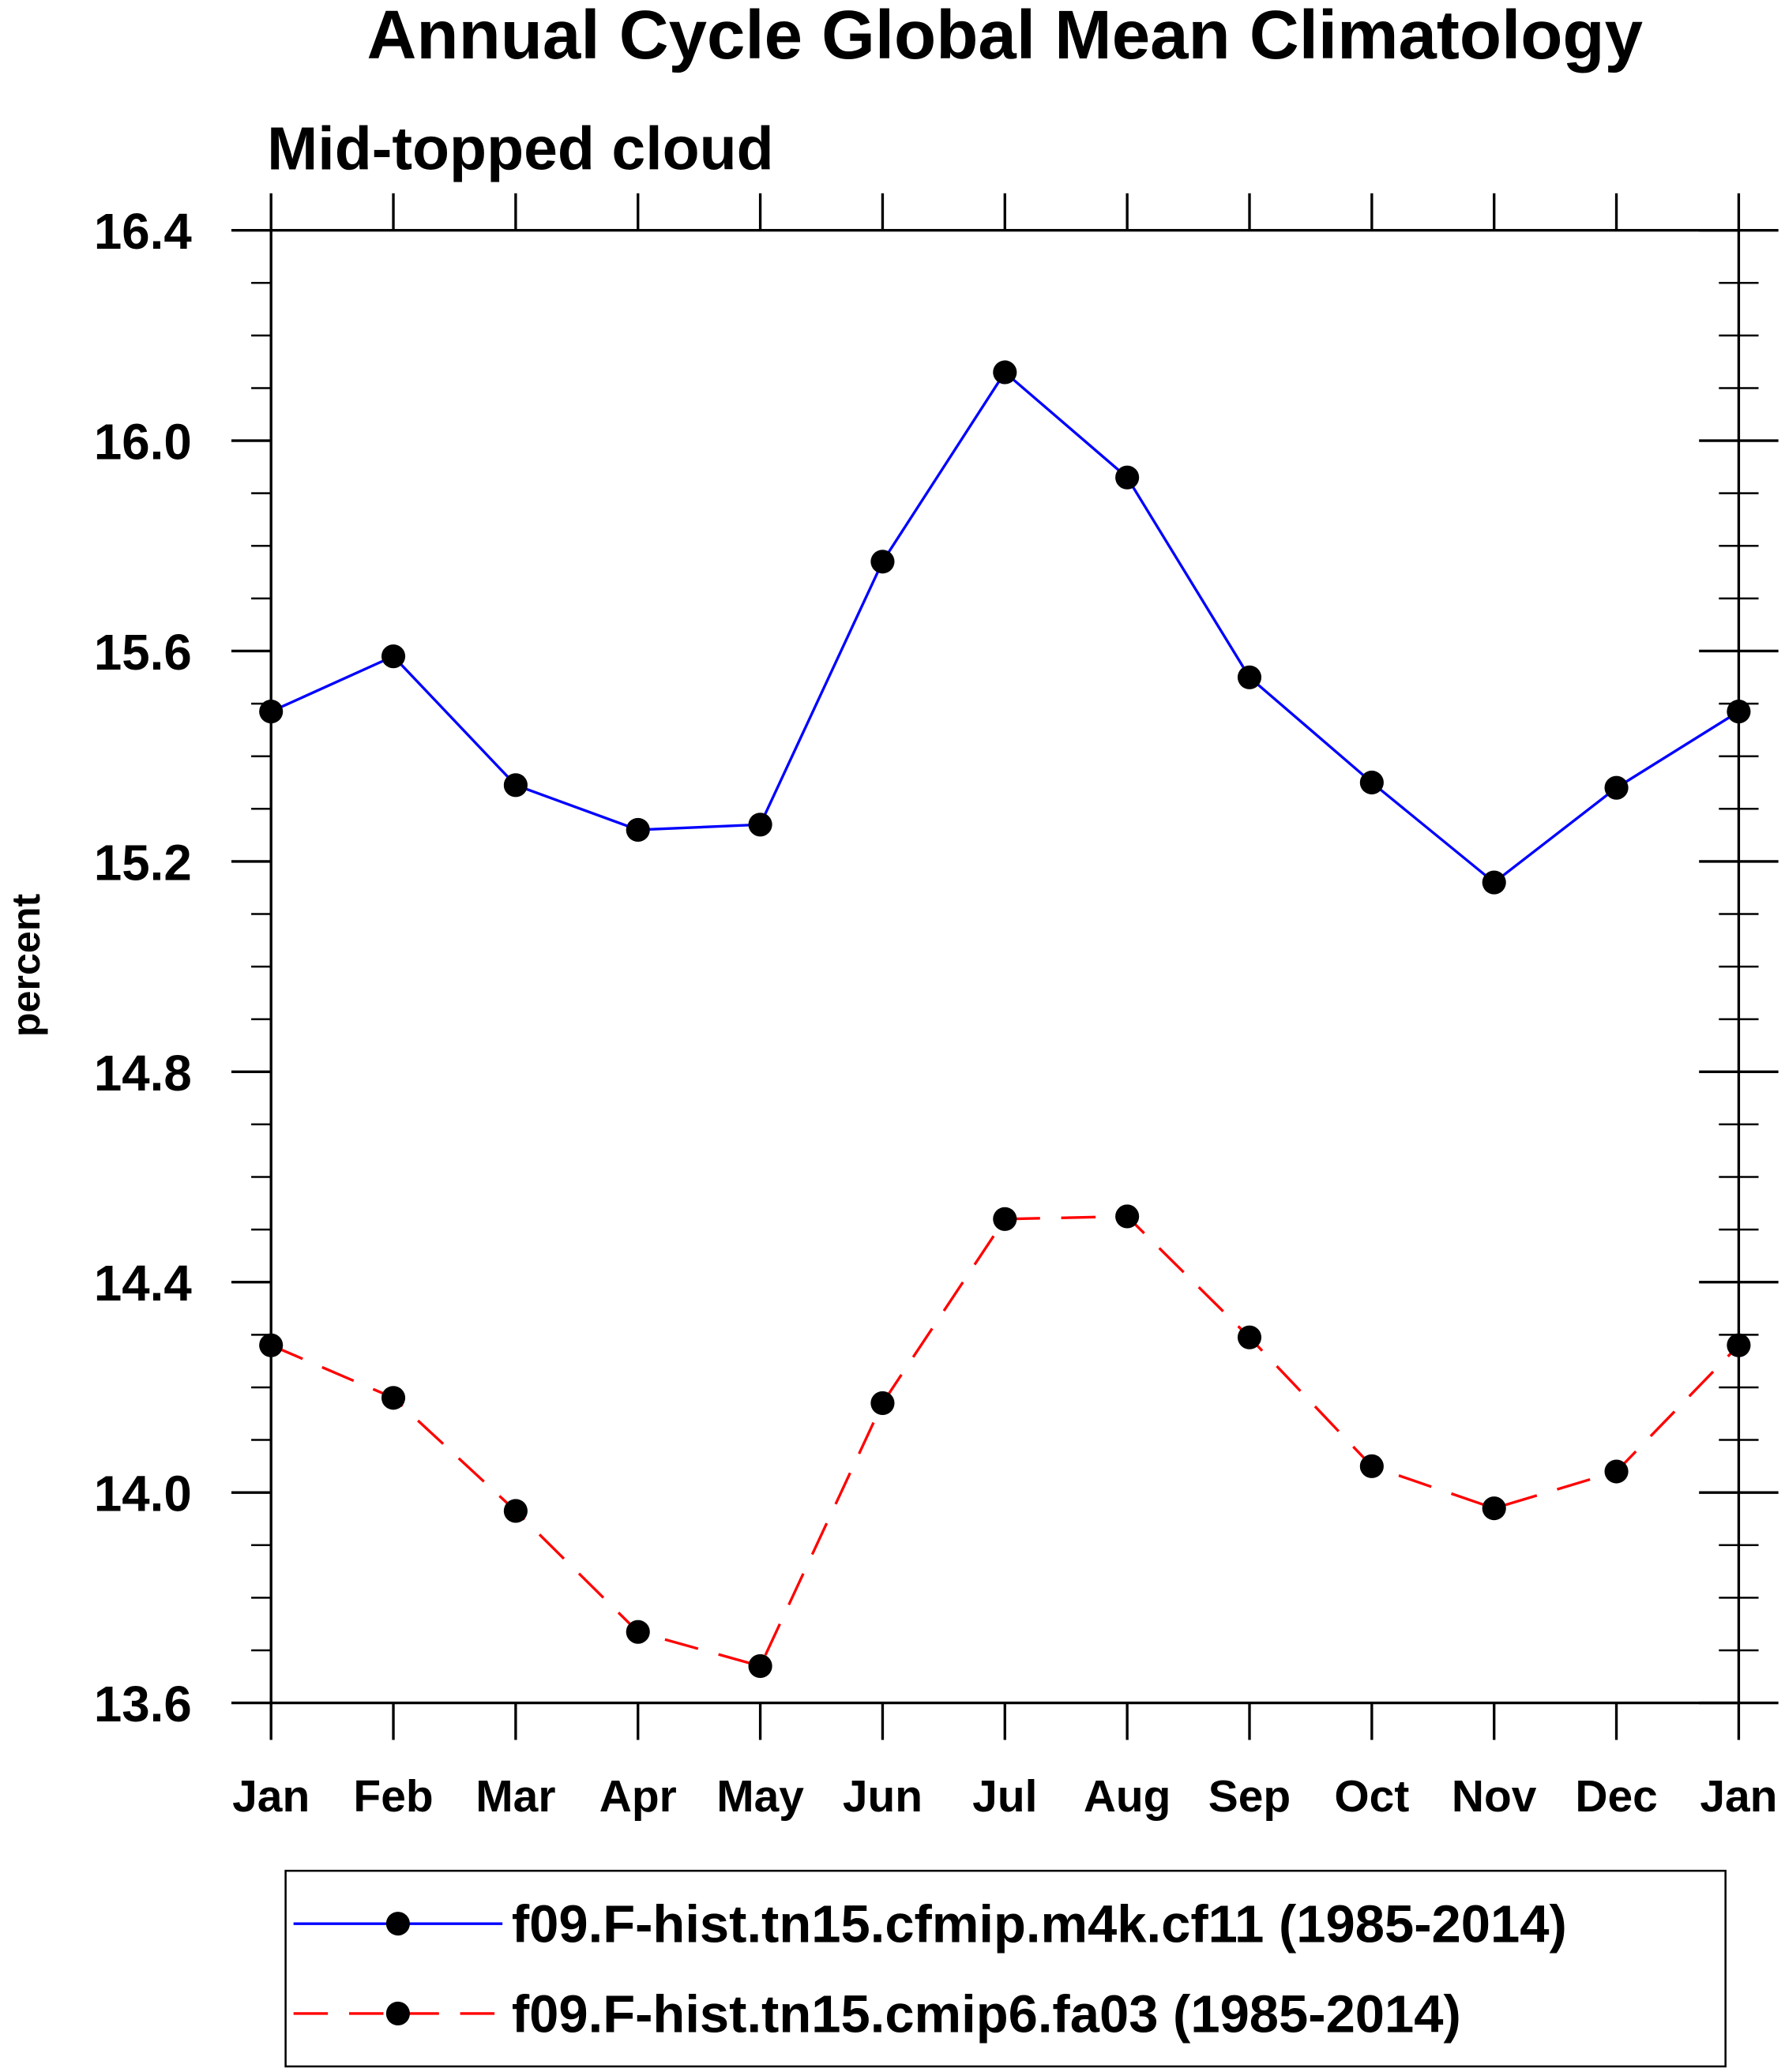 Image resolution: width=1785 pixels, height=2072 pixels. What do you see at coordinates (760, 1796) in the screenshot?
I see `x-tick-label: May` at bounding box center [760, 1796].